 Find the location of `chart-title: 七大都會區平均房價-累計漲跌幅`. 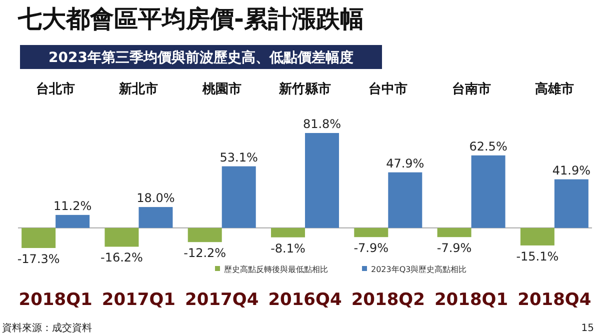

chart-title: 七大都會區平均房價-累計漲跌幅 is located at coordinates (190, 19).